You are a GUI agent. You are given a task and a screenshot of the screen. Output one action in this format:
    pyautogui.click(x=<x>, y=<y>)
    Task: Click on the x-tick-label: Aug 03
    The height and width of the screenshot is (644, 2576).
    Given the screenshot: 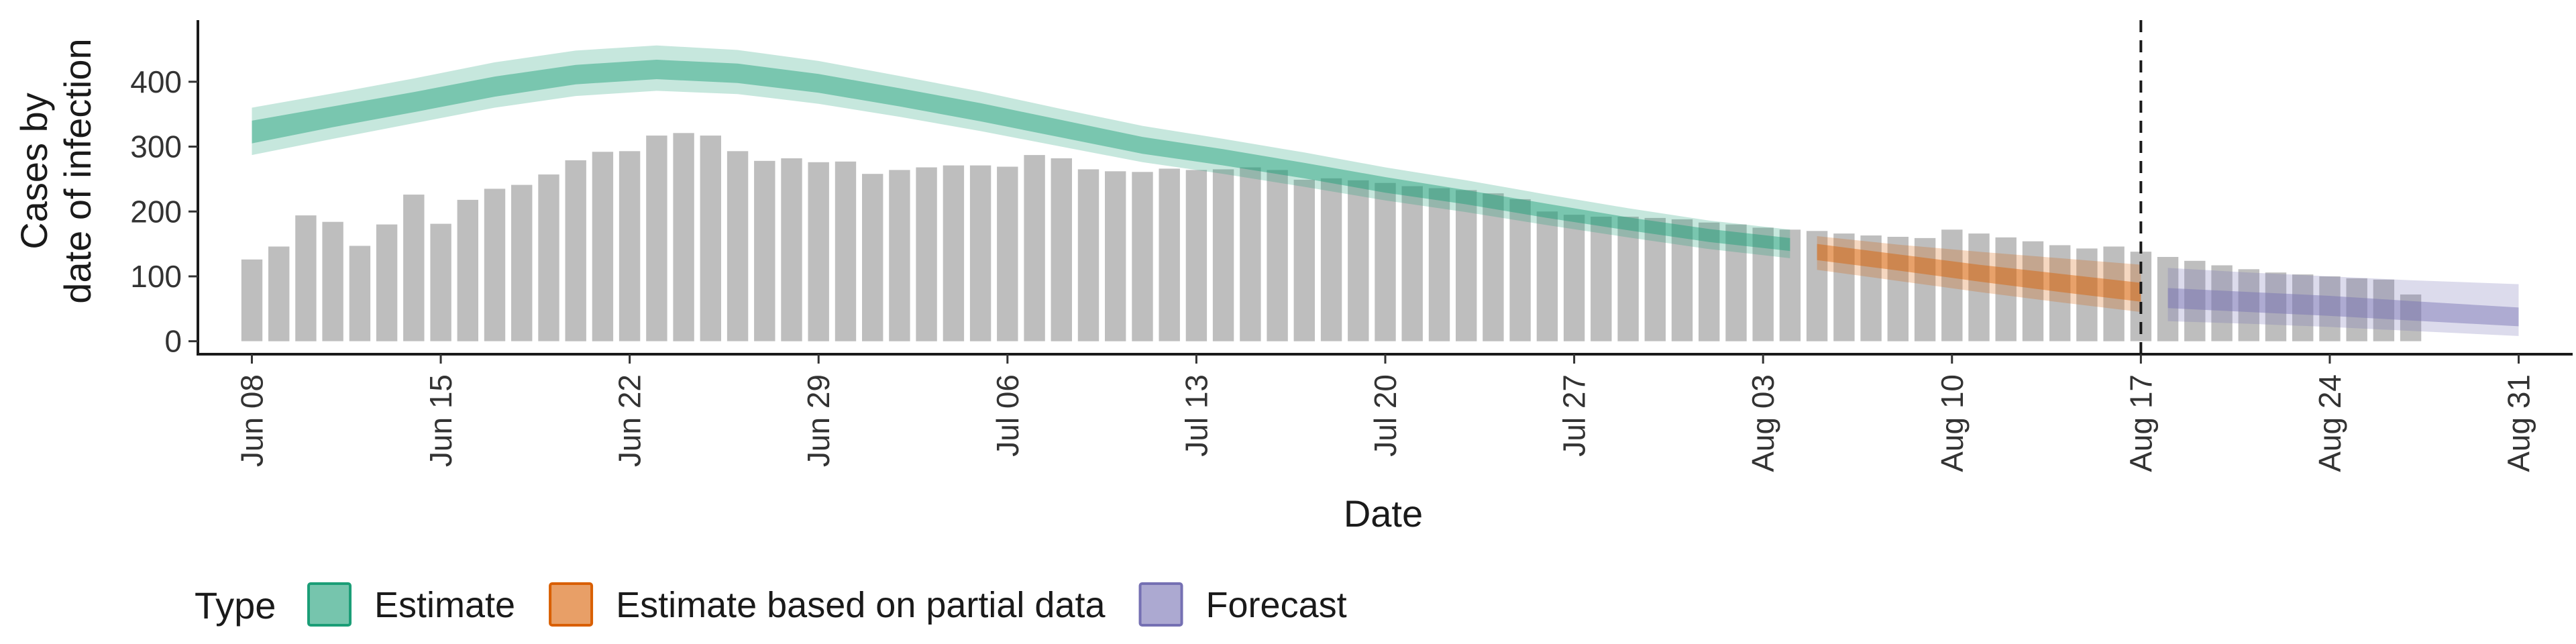 What is the action you would take?
    pyautogui.click(x=1763, y=423)
    